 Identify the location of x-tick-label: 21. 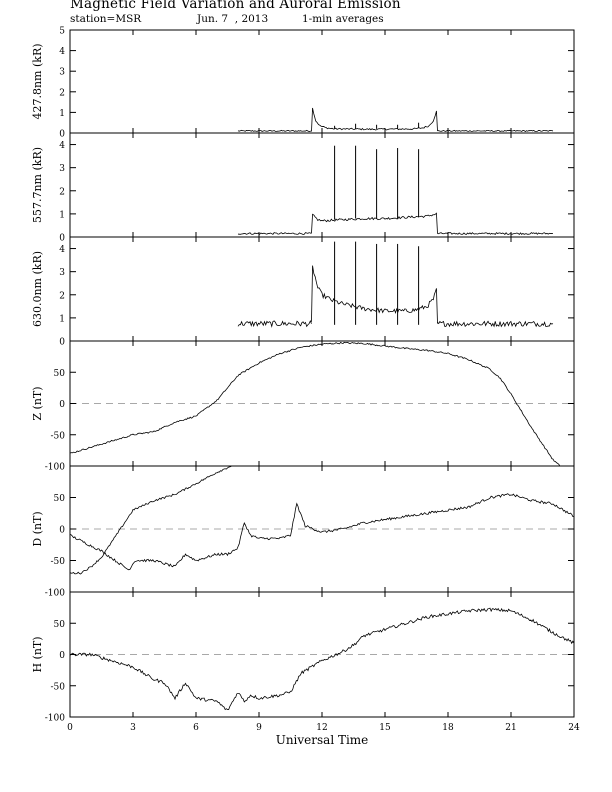
(510, 728).